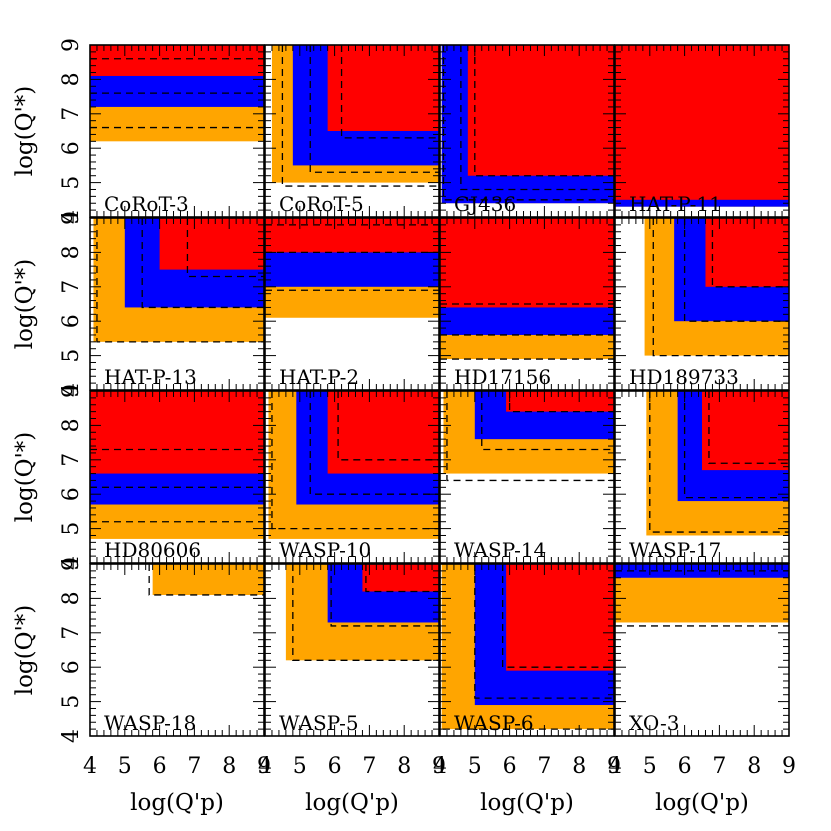 Image resolution: width=831 pixels, height=831 pixels. What do you see at coordinates (684, 377) in the screenshot?
I see `panel-title: HD189733` at bounding box center [684, 377].